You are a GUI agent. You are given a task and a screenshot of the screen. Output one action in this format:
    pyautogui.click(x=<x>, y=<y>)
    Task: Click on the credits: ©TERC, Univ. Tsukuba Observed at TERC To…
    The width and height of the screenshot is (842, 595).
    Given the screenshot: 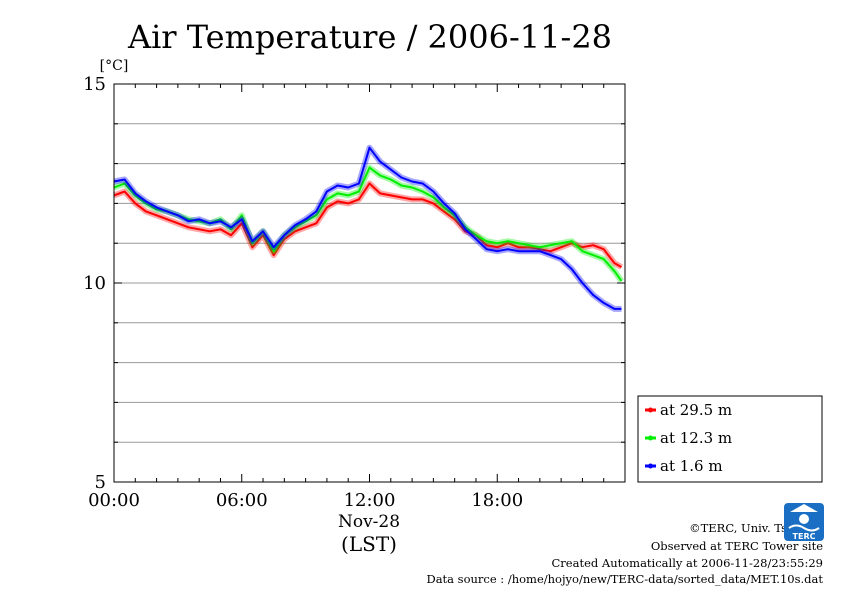 What is the action you would take?
    pyautogui.click(x=624, y=553)
    